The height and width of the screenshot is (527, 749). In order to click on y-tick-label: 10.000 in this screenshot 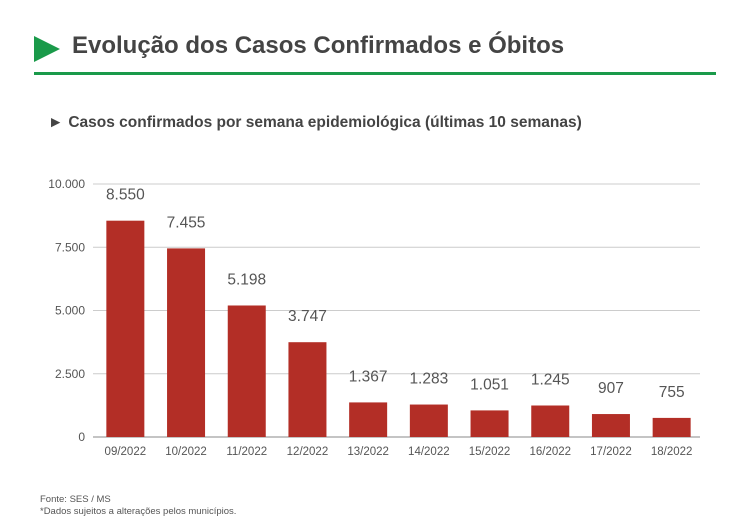, I will do `click(66, 184)`.